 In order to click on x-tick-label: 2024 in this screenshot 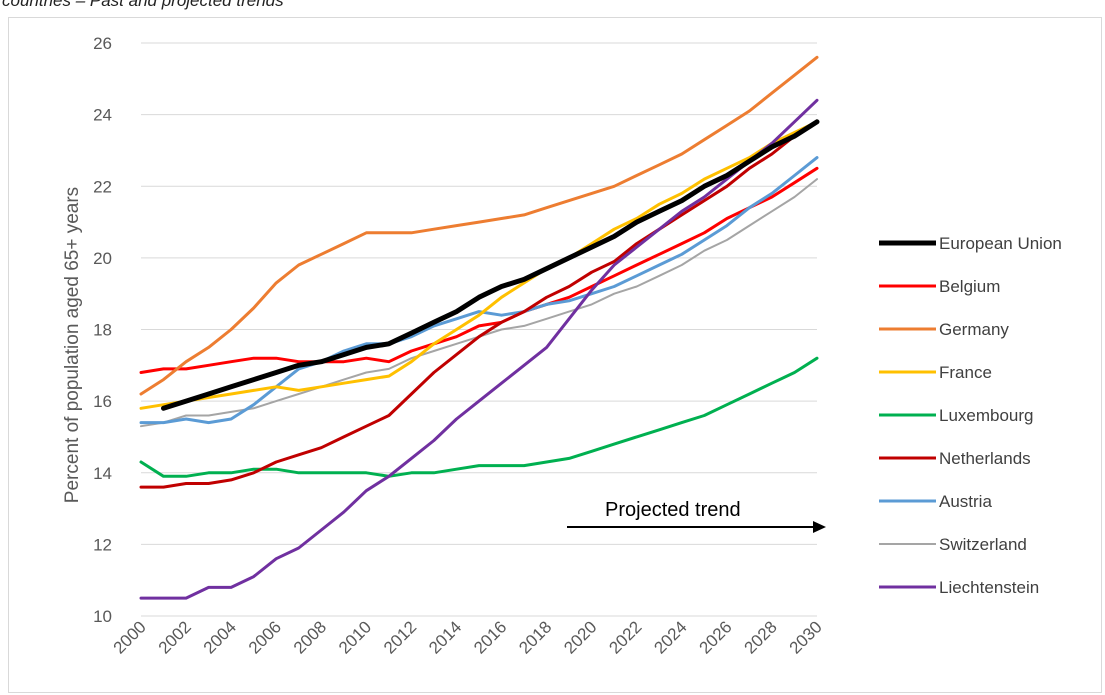, I will do `click(670, 637)`.